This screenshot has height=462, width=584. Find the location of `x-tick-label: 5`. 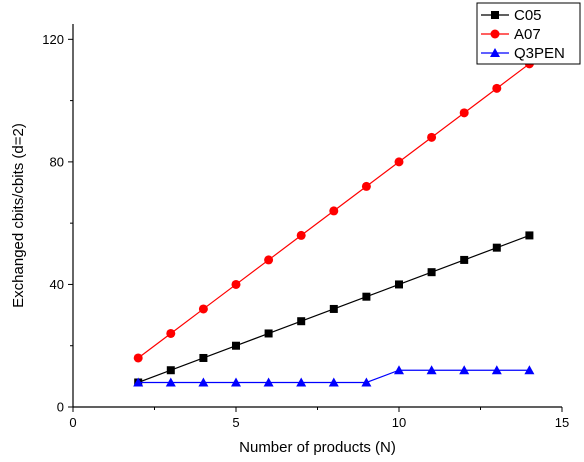

x-tick-label: 5 is located at coordinates (235, 422).